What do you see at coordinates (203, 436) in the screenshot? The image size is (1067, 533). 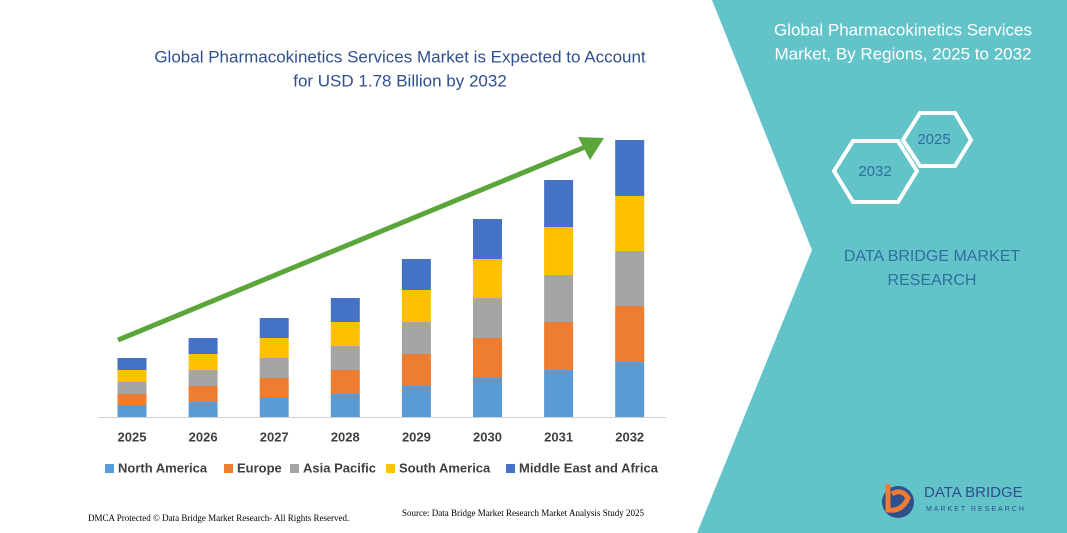 I see `x-tick-label: 2026` at bounding box center [203, 436].